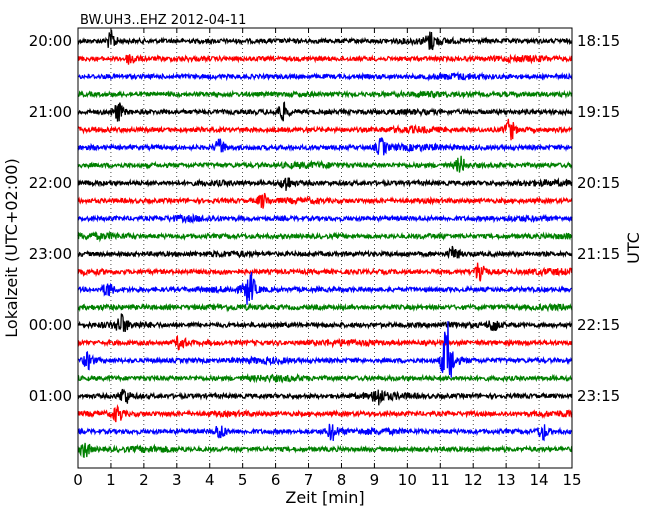 Image resolution: width=650 pixels, height=520 pixels. I want to click on x-tick-label: 1, so click(111, 480).